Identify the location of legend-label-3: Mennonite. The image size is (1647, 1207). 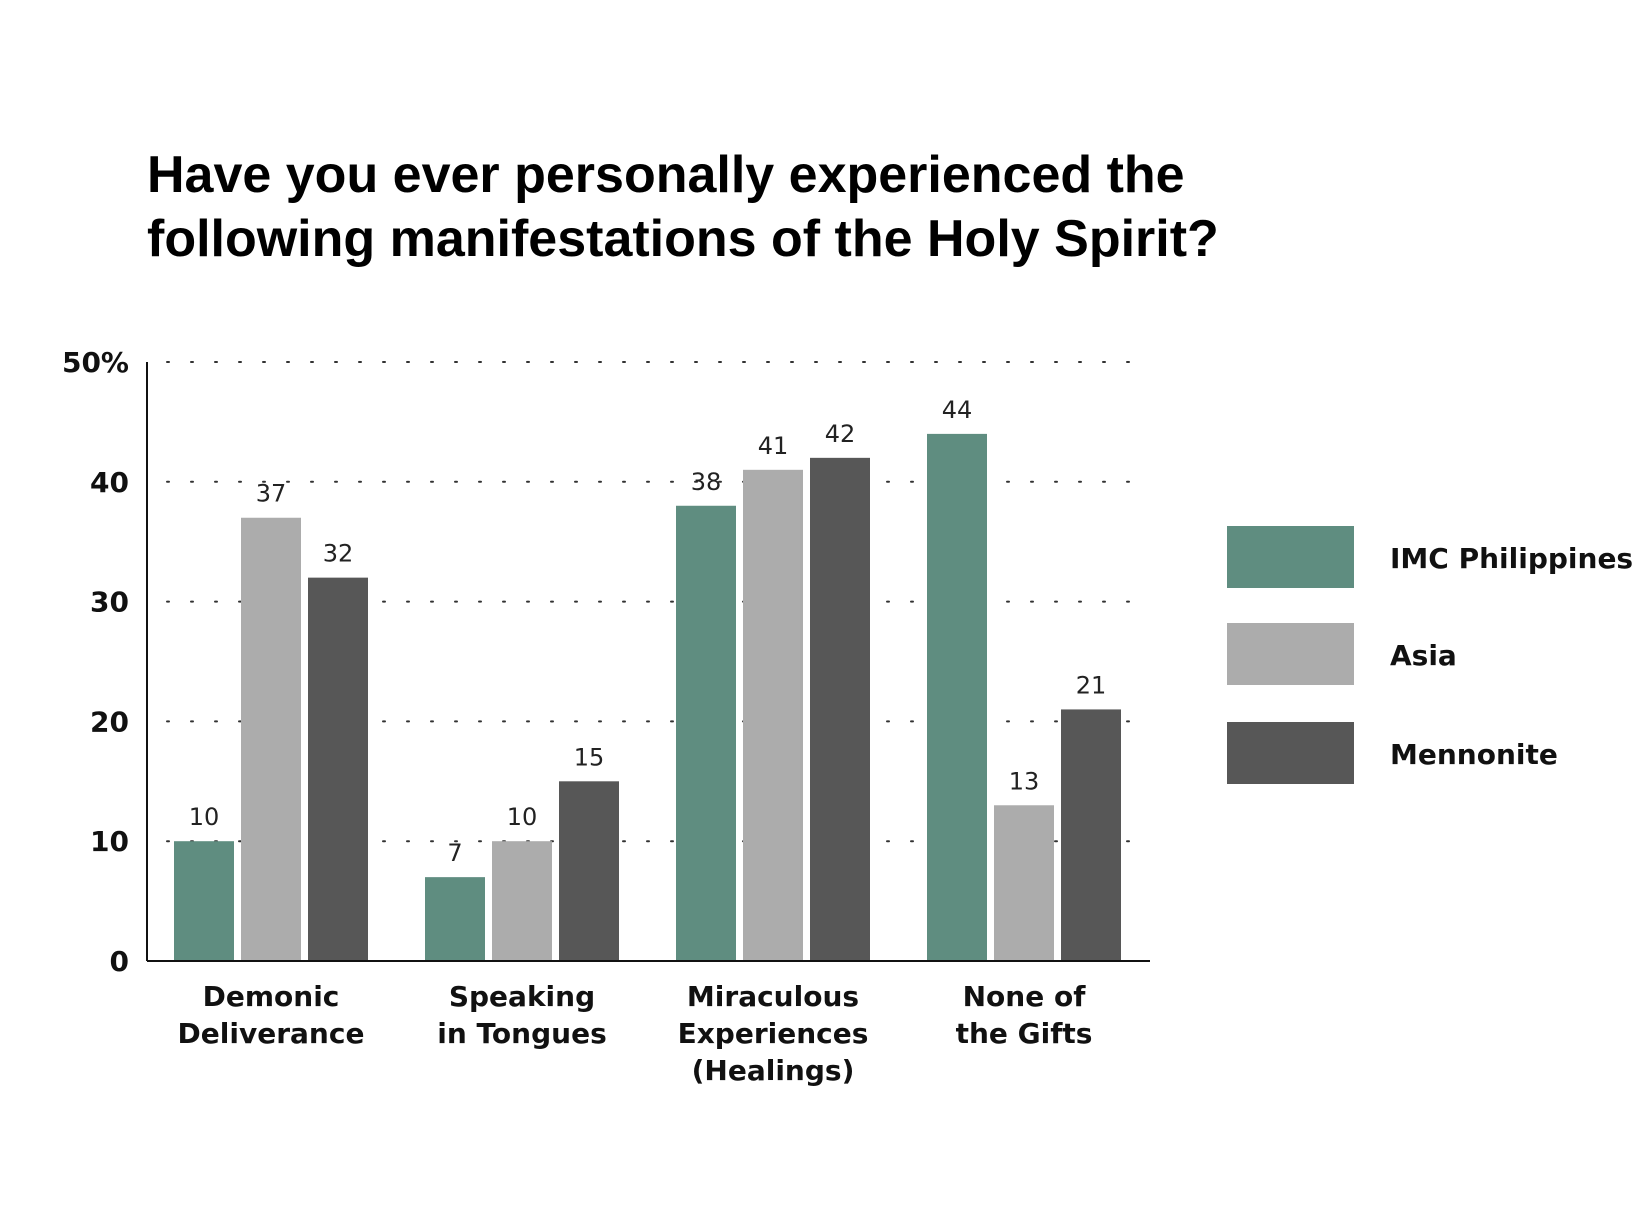
(1474, 754).